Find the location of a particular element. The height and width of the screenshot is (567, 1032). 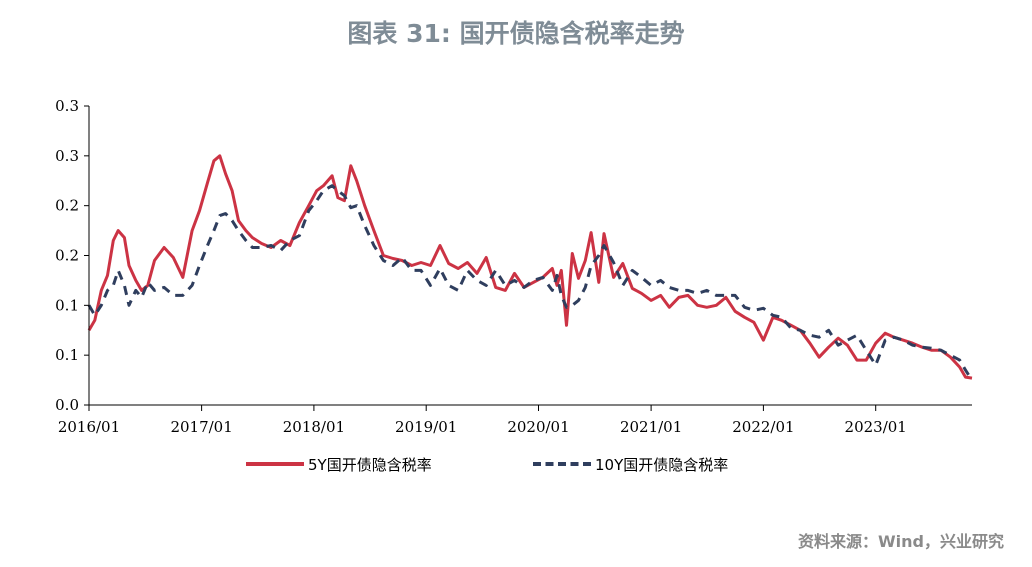

x-tick-label: 2019/01 is located at coordinates (426, 427).